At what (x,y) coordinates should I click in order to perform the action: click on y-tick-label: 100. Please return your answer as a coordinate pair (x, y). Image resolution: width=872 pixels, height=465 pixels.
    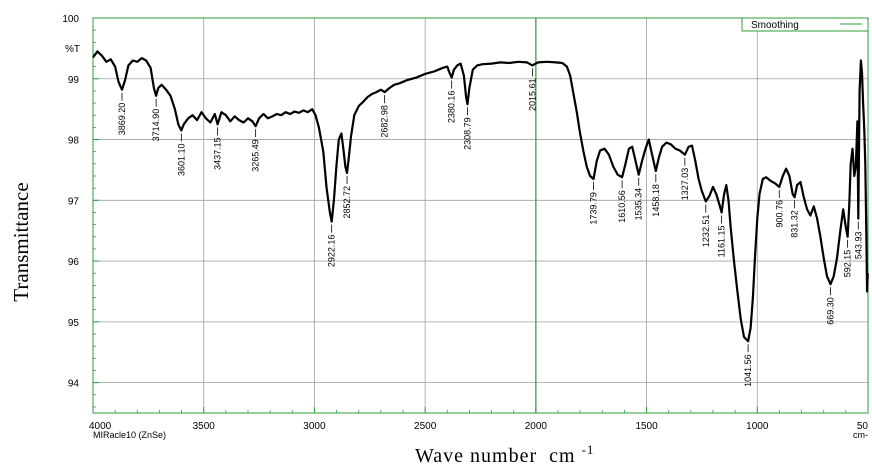
    Looking at the image, I should click on (70, 19).